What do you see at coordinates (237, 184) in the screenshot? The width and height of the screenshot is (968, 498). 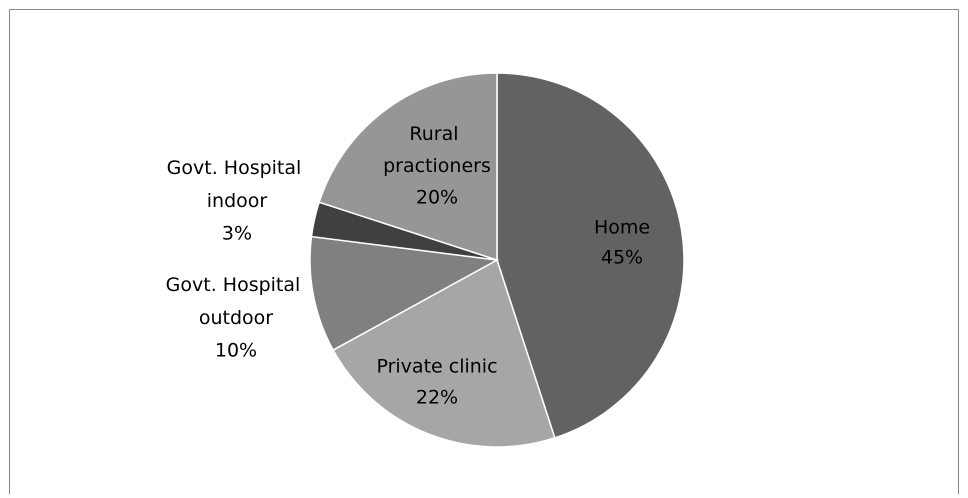 I see `slice-label: Govt. Hospital indoor` at bounding box center [237, 184].